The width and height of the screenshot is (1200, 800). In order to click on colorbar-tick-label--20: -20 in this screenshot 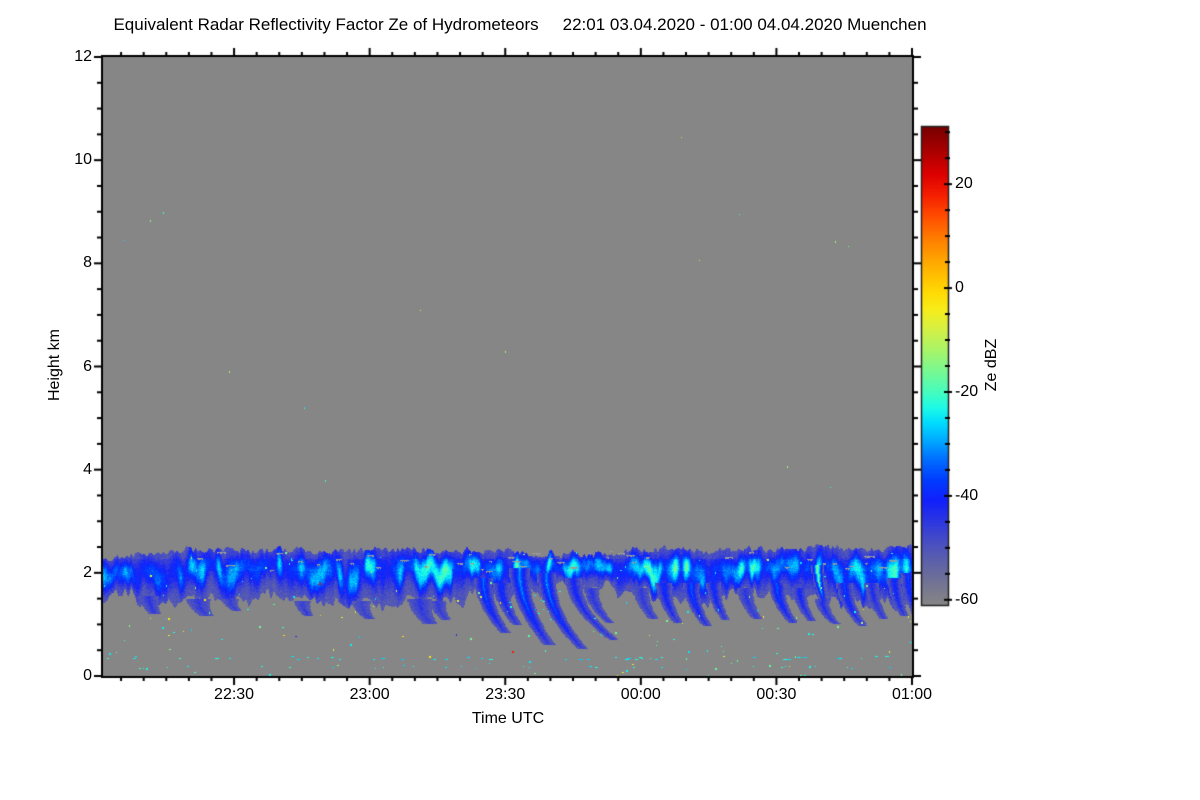, I will do `click(967, 391)`.